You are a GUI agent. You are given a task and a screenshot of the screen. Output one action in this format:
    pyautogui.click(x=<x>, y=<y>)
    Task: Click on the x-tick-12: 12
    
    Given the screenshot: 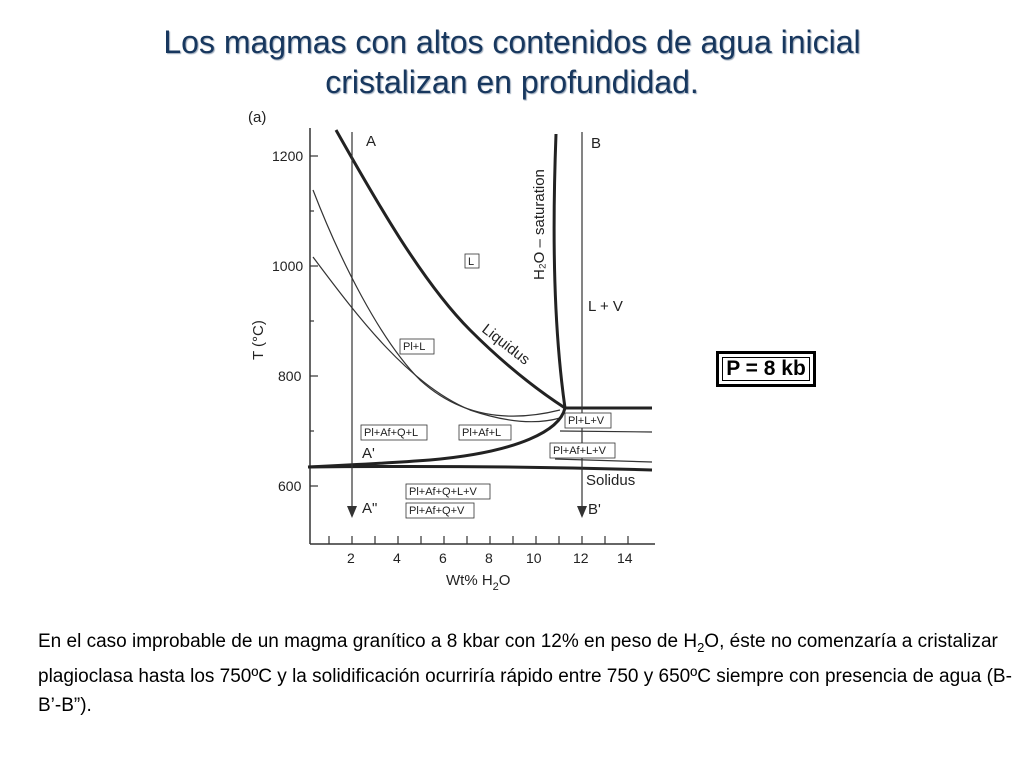 What is the action you would take?
    pyautogui.click(x=581, y=558)
    